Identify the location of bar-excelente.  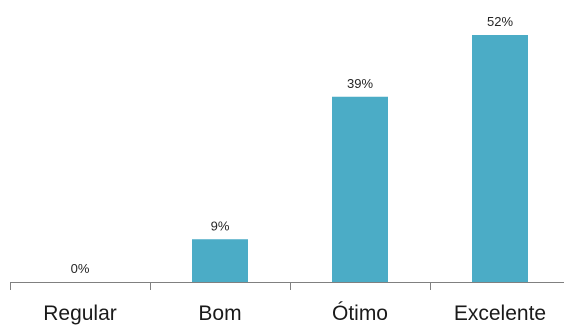
(500, 158).